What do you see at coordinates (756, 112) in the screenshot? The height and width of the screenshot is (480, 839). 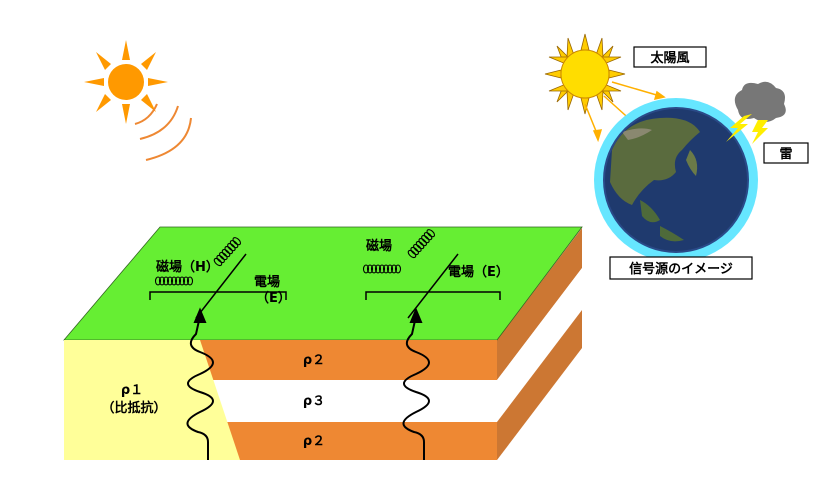 I see `thundercloud-icon` at bounding box center [756, 112].